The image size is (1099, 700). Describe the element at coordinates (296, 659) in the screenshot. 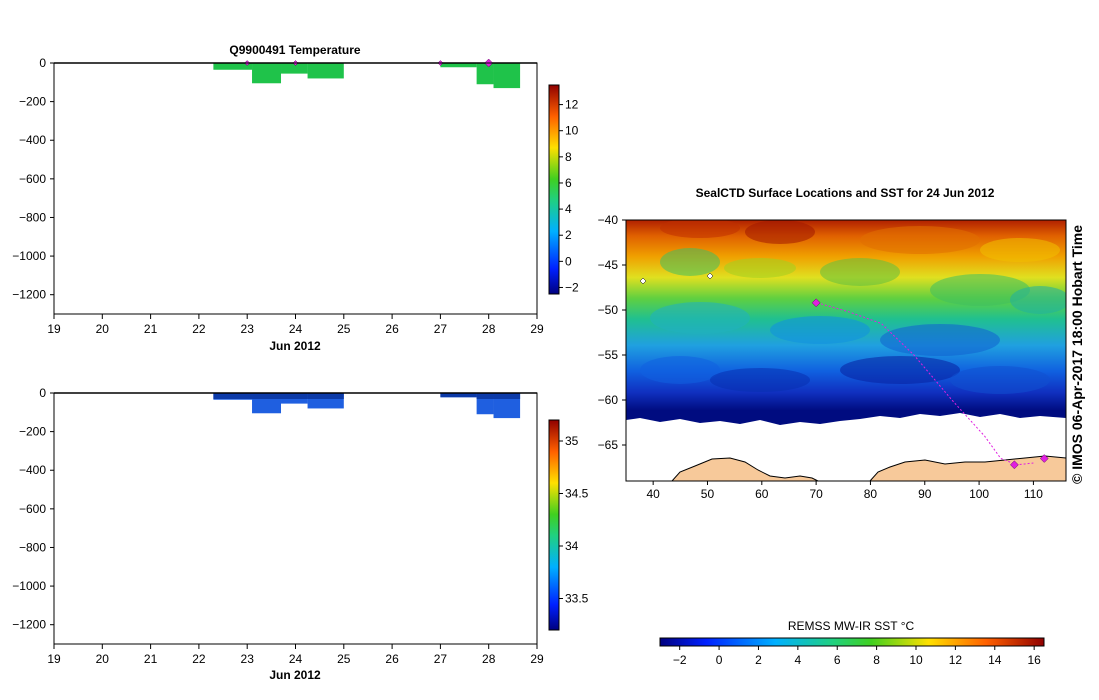

I see `x-tick-label: 24` at that location.